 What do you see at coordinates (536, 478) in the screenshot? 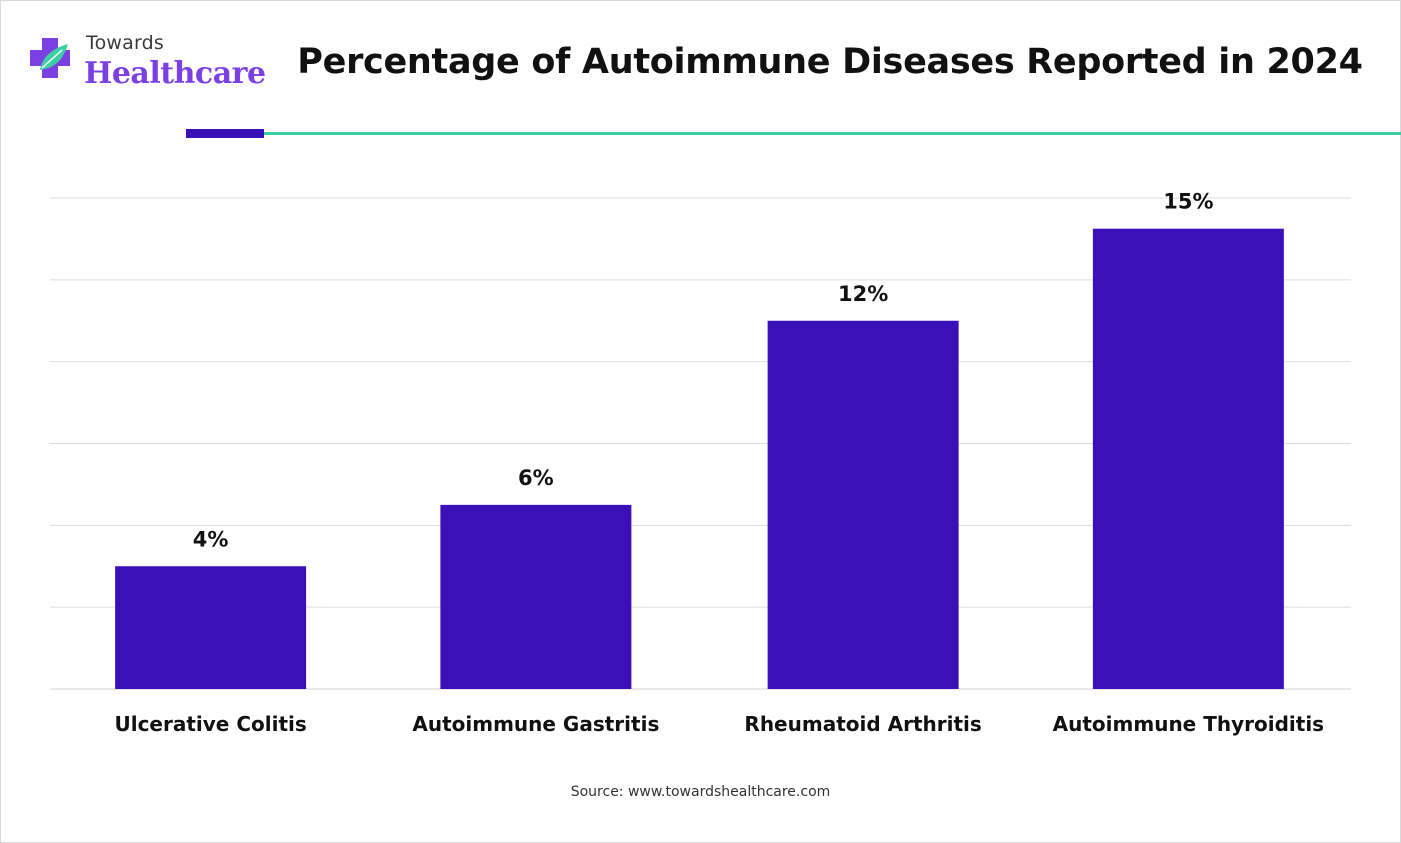
I see `data-label: 6%` at bounding box center [536, 478].